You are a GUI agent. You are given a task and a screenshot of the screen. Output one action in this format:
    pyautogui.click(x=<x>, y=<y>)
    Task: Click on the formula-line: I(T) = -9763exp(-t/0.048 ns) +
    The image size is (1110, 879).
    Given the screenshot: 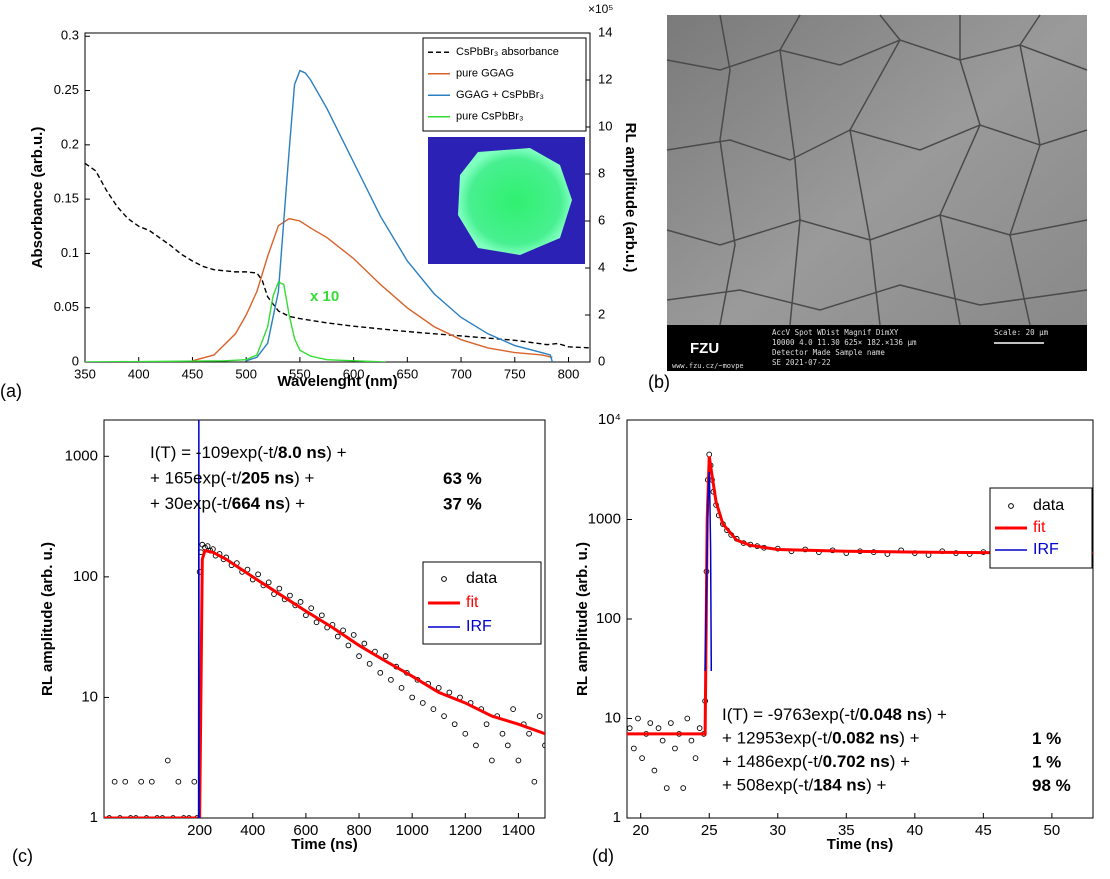 What is the action you would take?
    pyautogui.click(x=834, y=714)
    